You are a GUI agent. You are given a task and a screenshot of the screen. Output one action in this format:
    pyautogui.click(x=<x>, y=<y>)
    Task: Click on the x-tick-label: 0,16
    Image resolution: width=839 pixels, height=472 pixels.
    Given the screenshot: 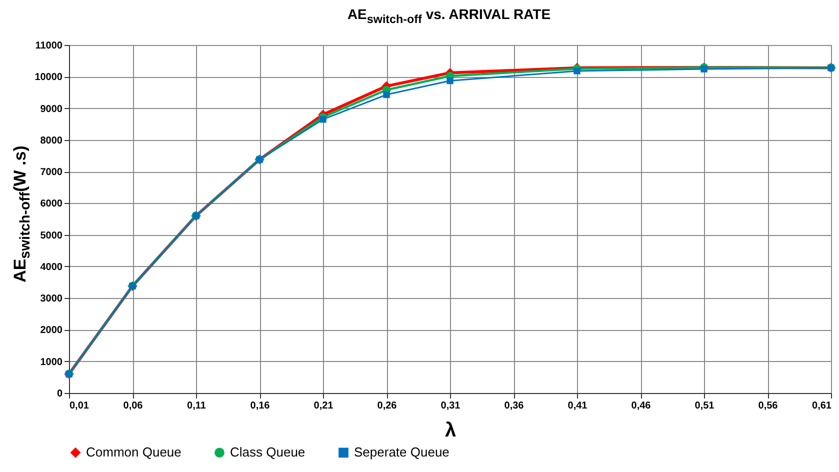 What is the action you would take?
    pyautogui.click(x=260, y=406)
    